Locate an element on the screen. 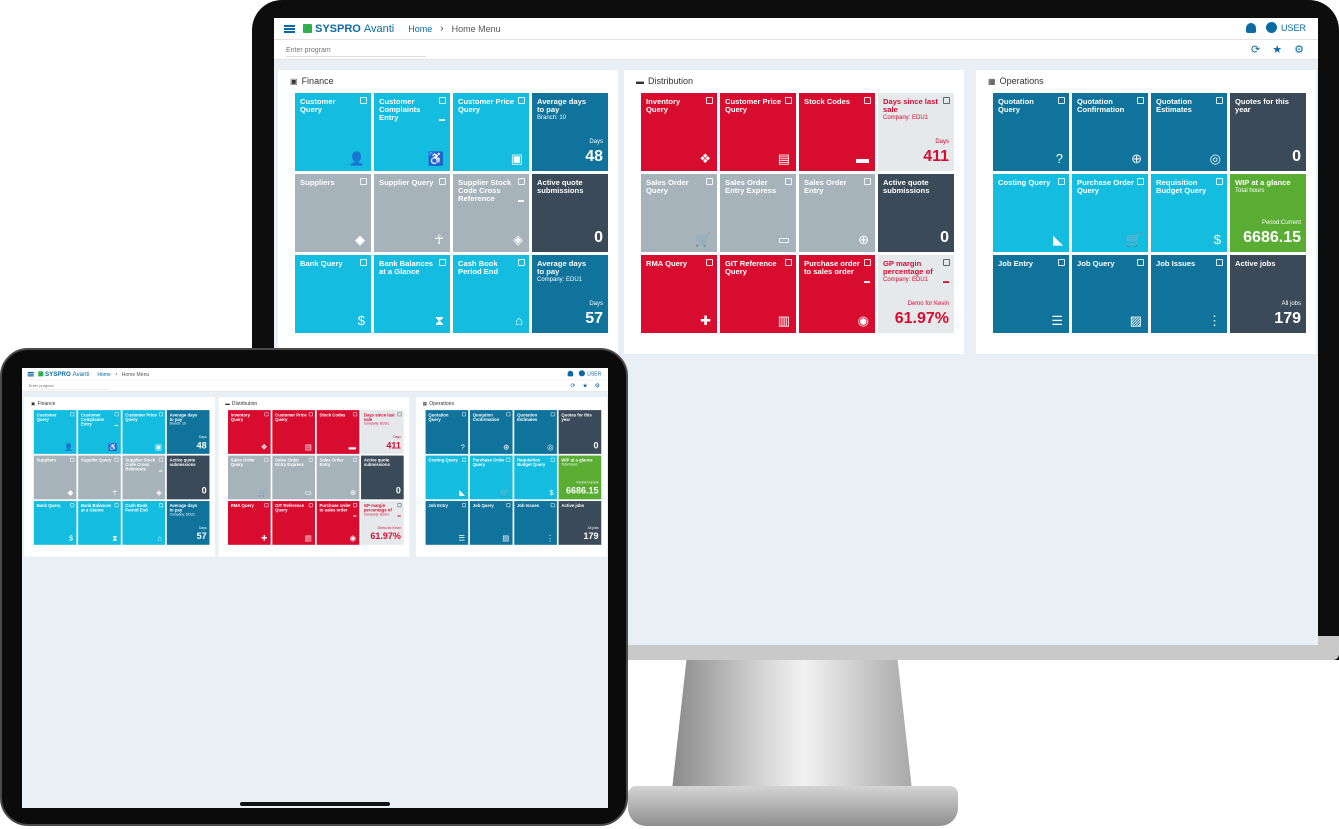  tile-costing-query: Costing Query ◣ is located at coordinates (447, 477).